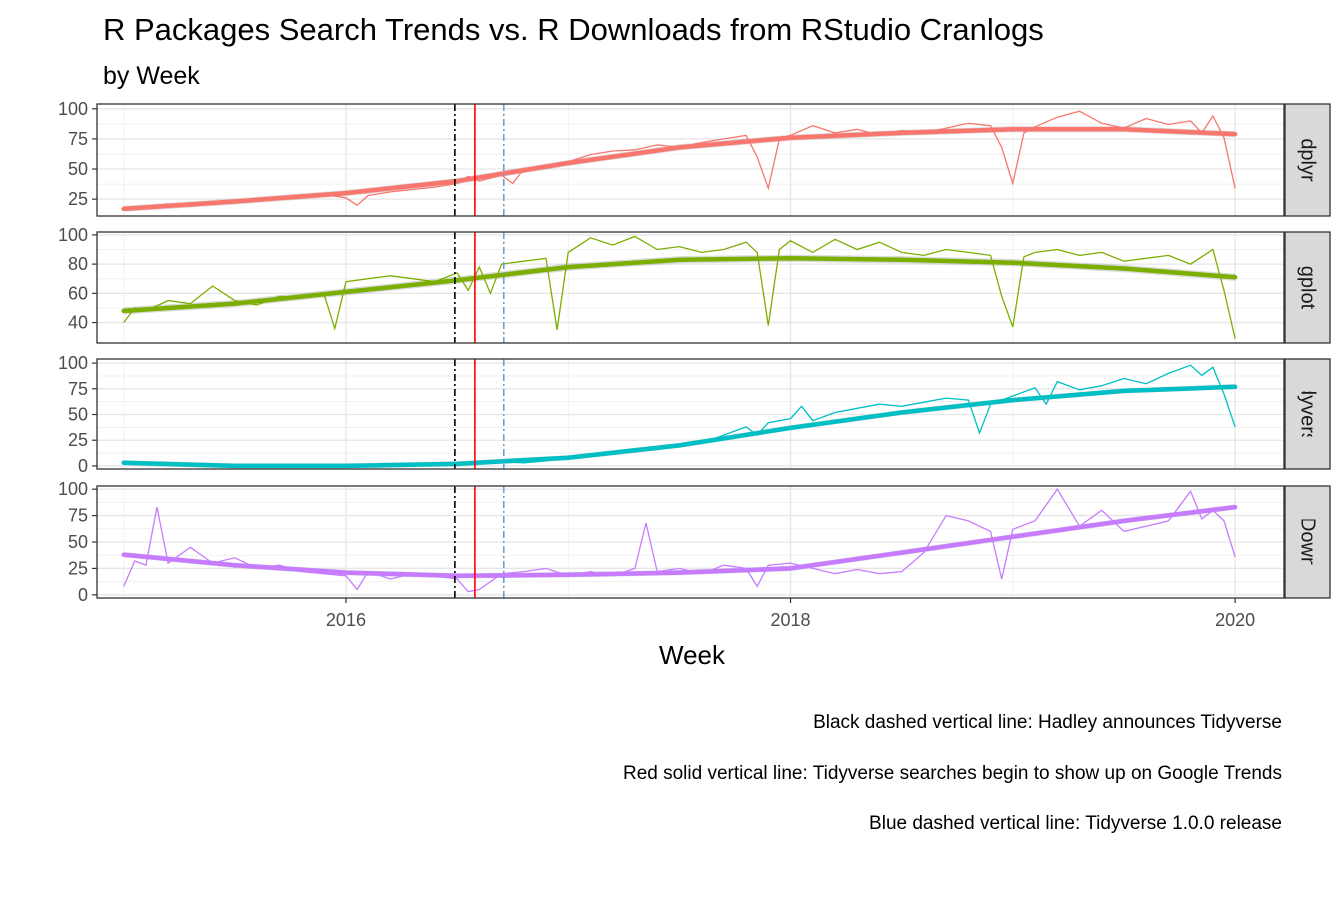 The height and width of the screenshot is (900, 1344). I want to click on facet-panel-tidyverse: 0 25 50 75 100 tidyverse, so click(694, 414).